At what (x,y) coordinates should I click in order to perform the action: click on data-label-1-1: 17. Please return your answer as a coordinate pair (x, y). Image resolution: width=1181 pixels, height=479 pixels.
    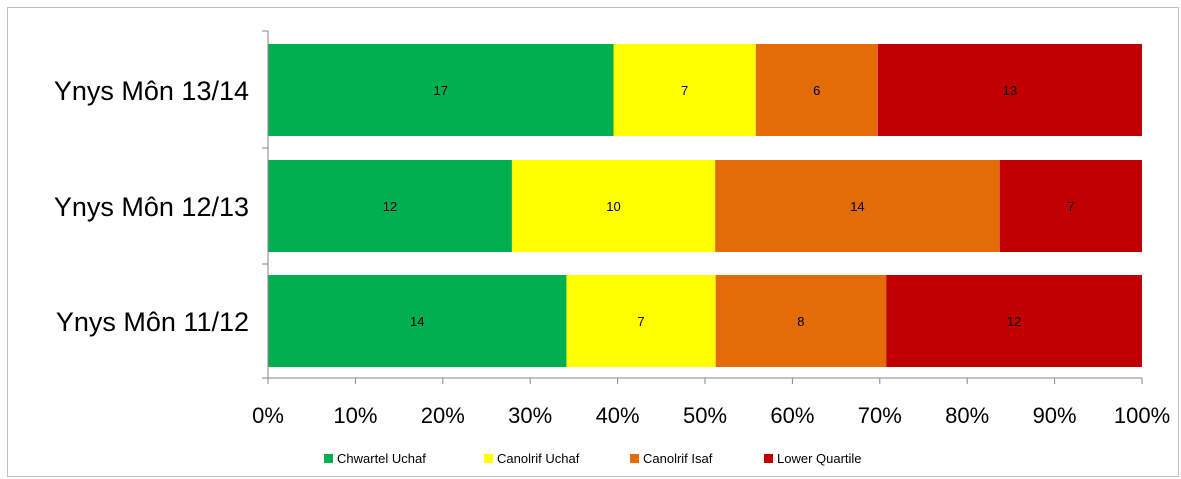
    Looking at the image, I should click on (441, 90).